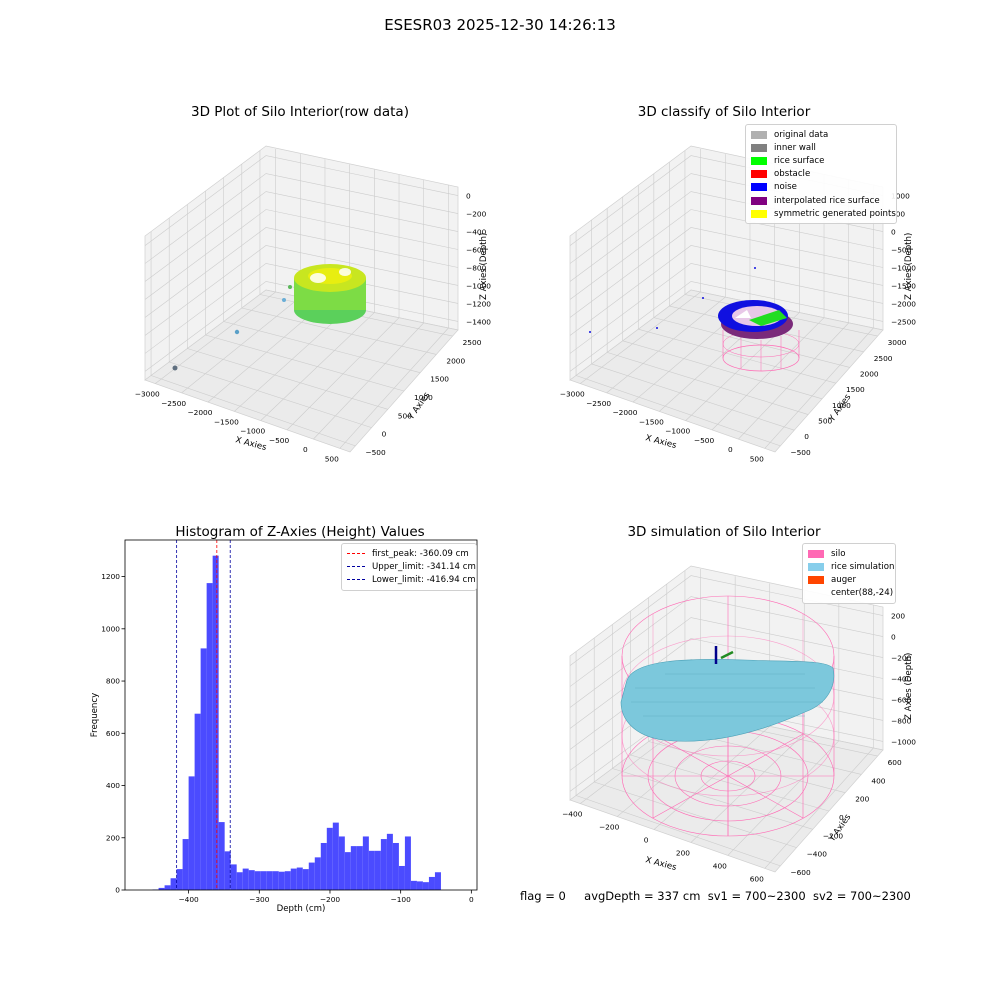 This screenshot has height=1000, width=1000. I want to click on panel-2-point-cloud, so click(694, 319).